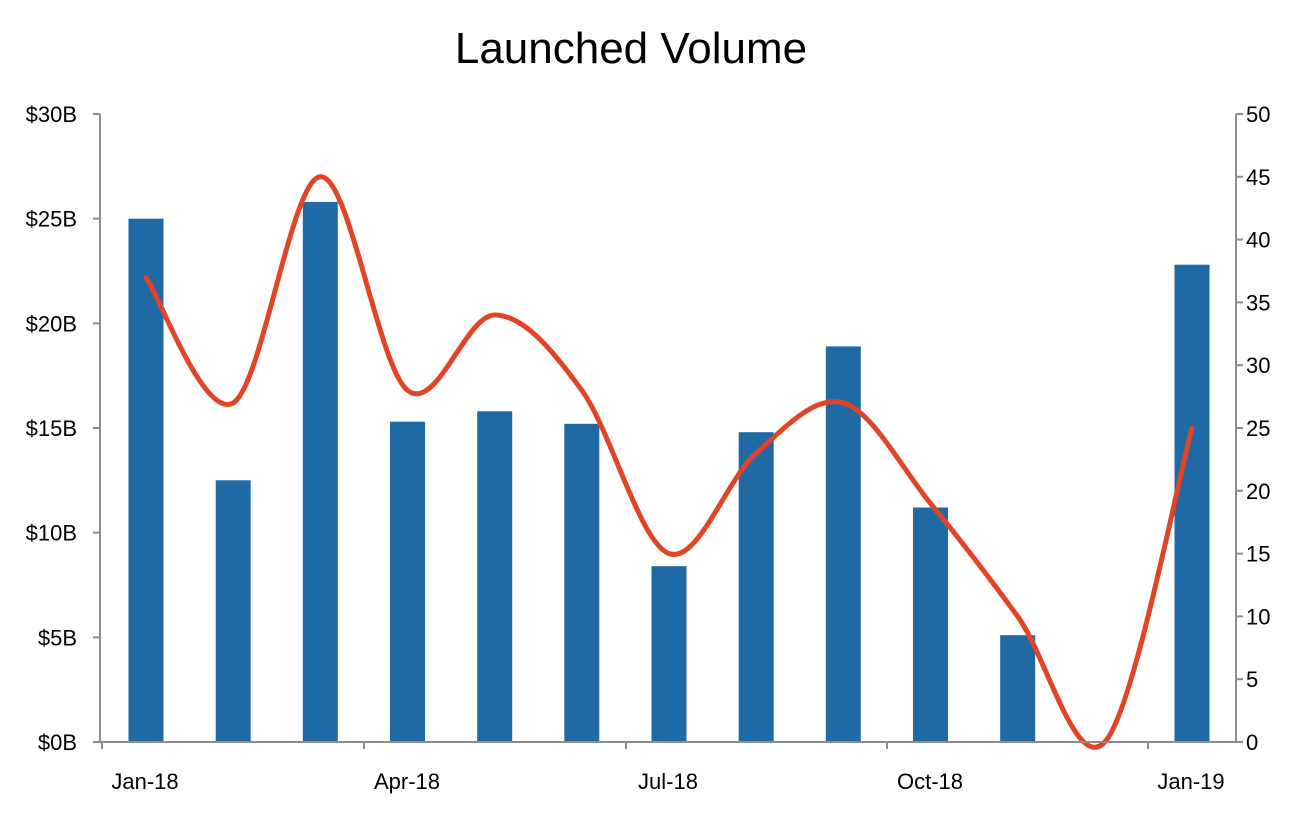 This screenshot has width=1314, height=814. I want to click on chart-title: Launched Volume, so click(631, 48).